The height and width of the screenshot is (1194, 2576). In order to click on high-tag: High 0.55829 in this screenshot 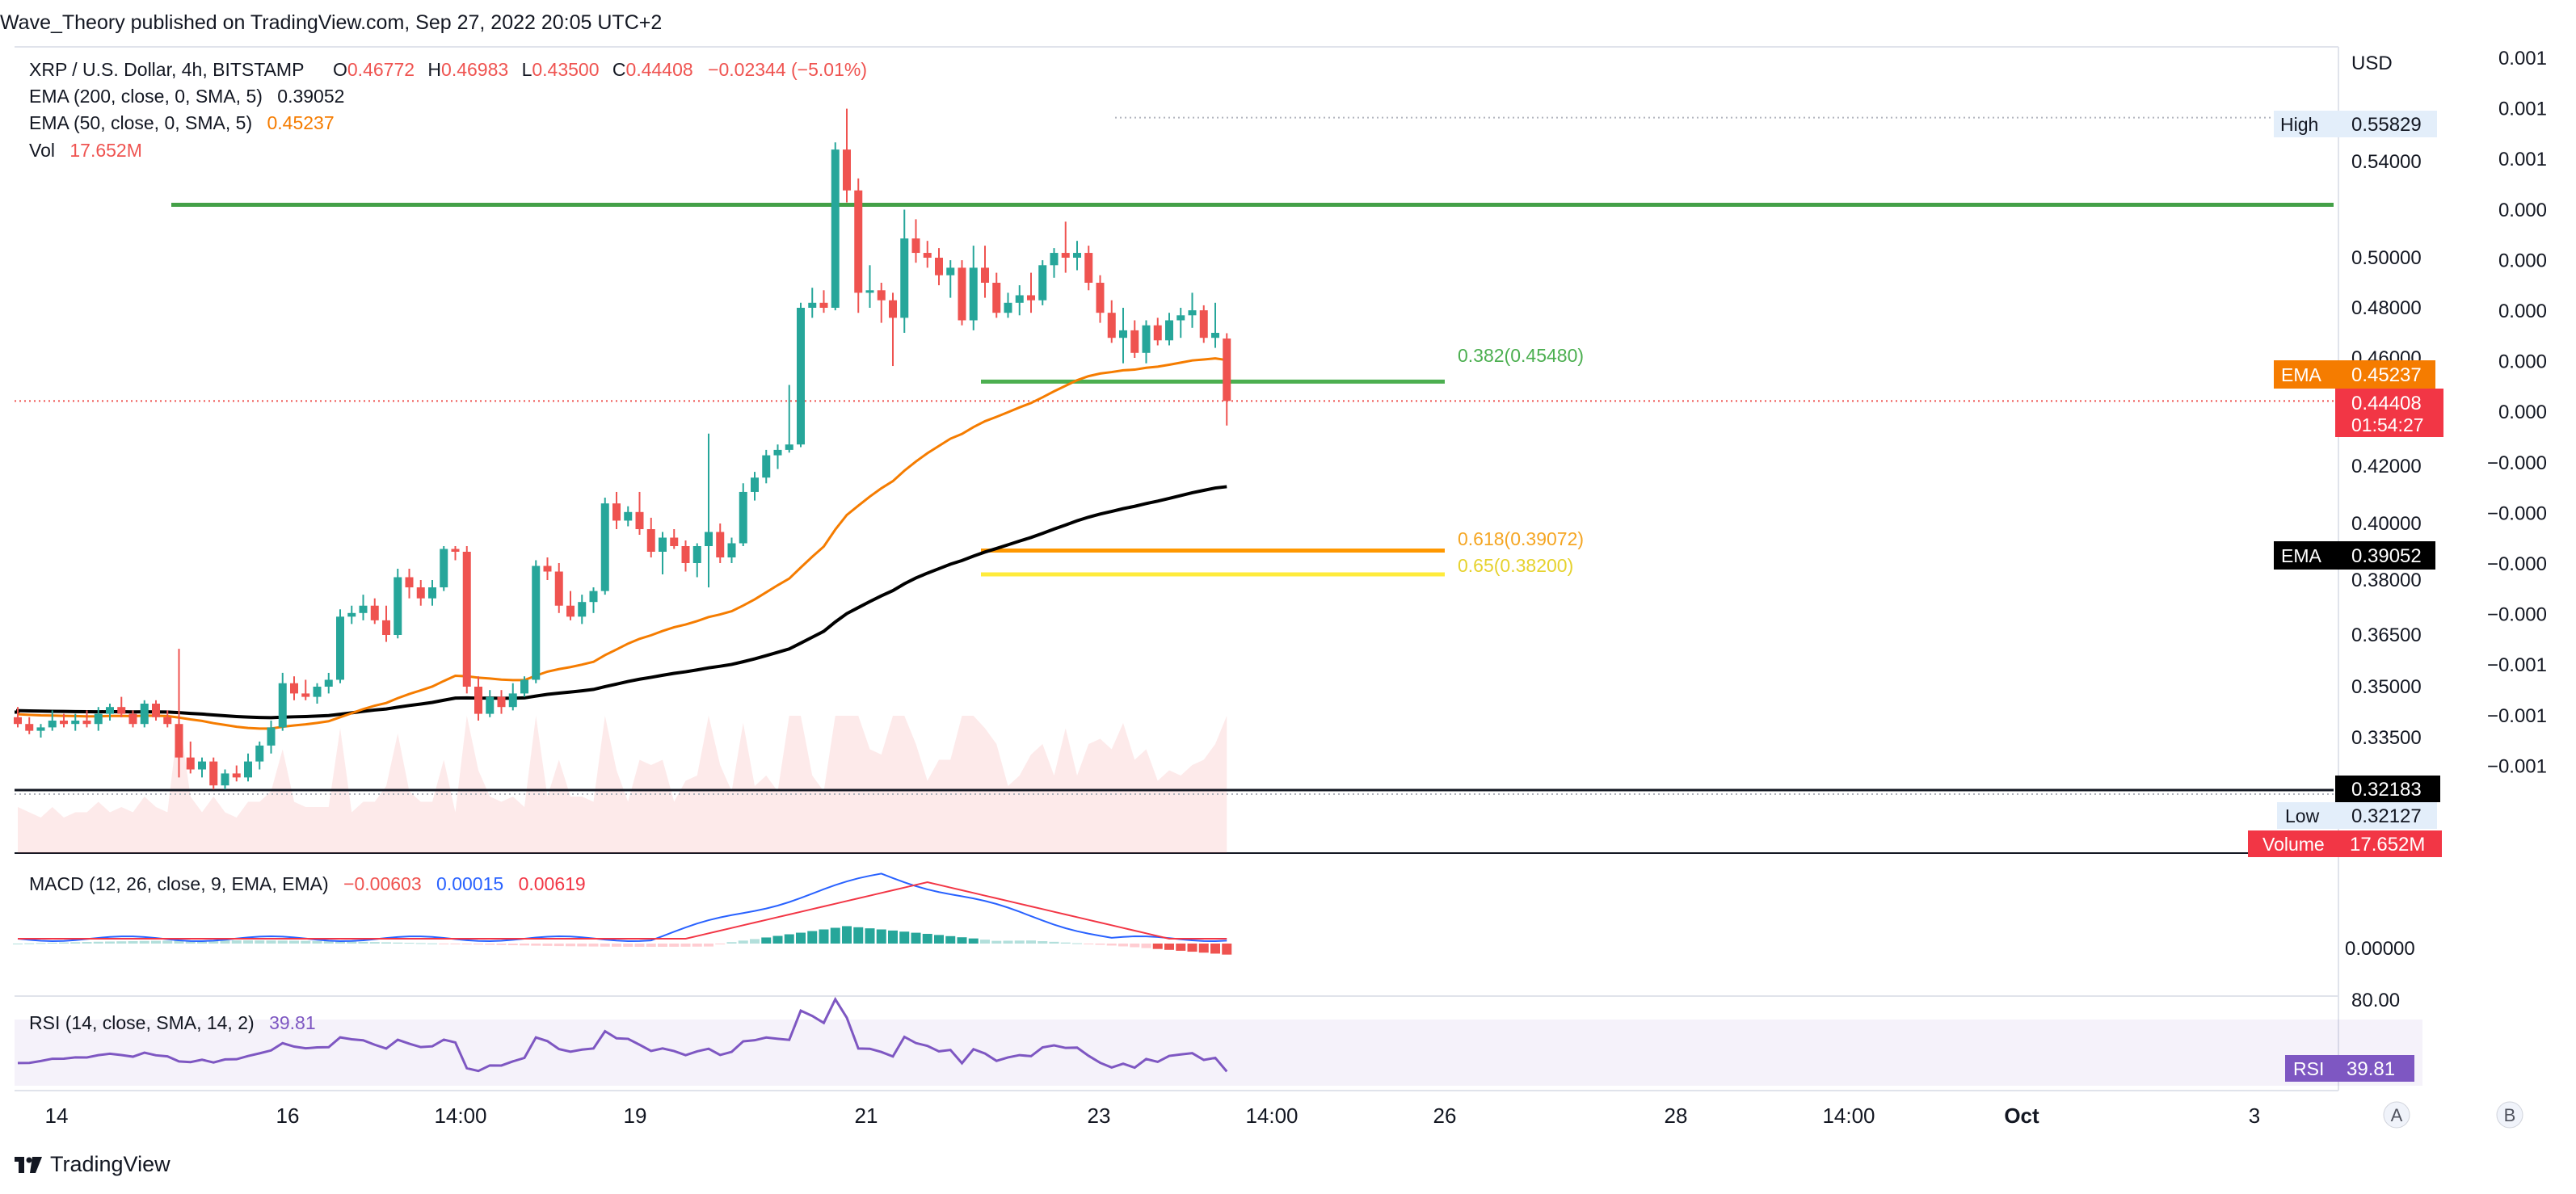, I will do `click(2355, 124)`.